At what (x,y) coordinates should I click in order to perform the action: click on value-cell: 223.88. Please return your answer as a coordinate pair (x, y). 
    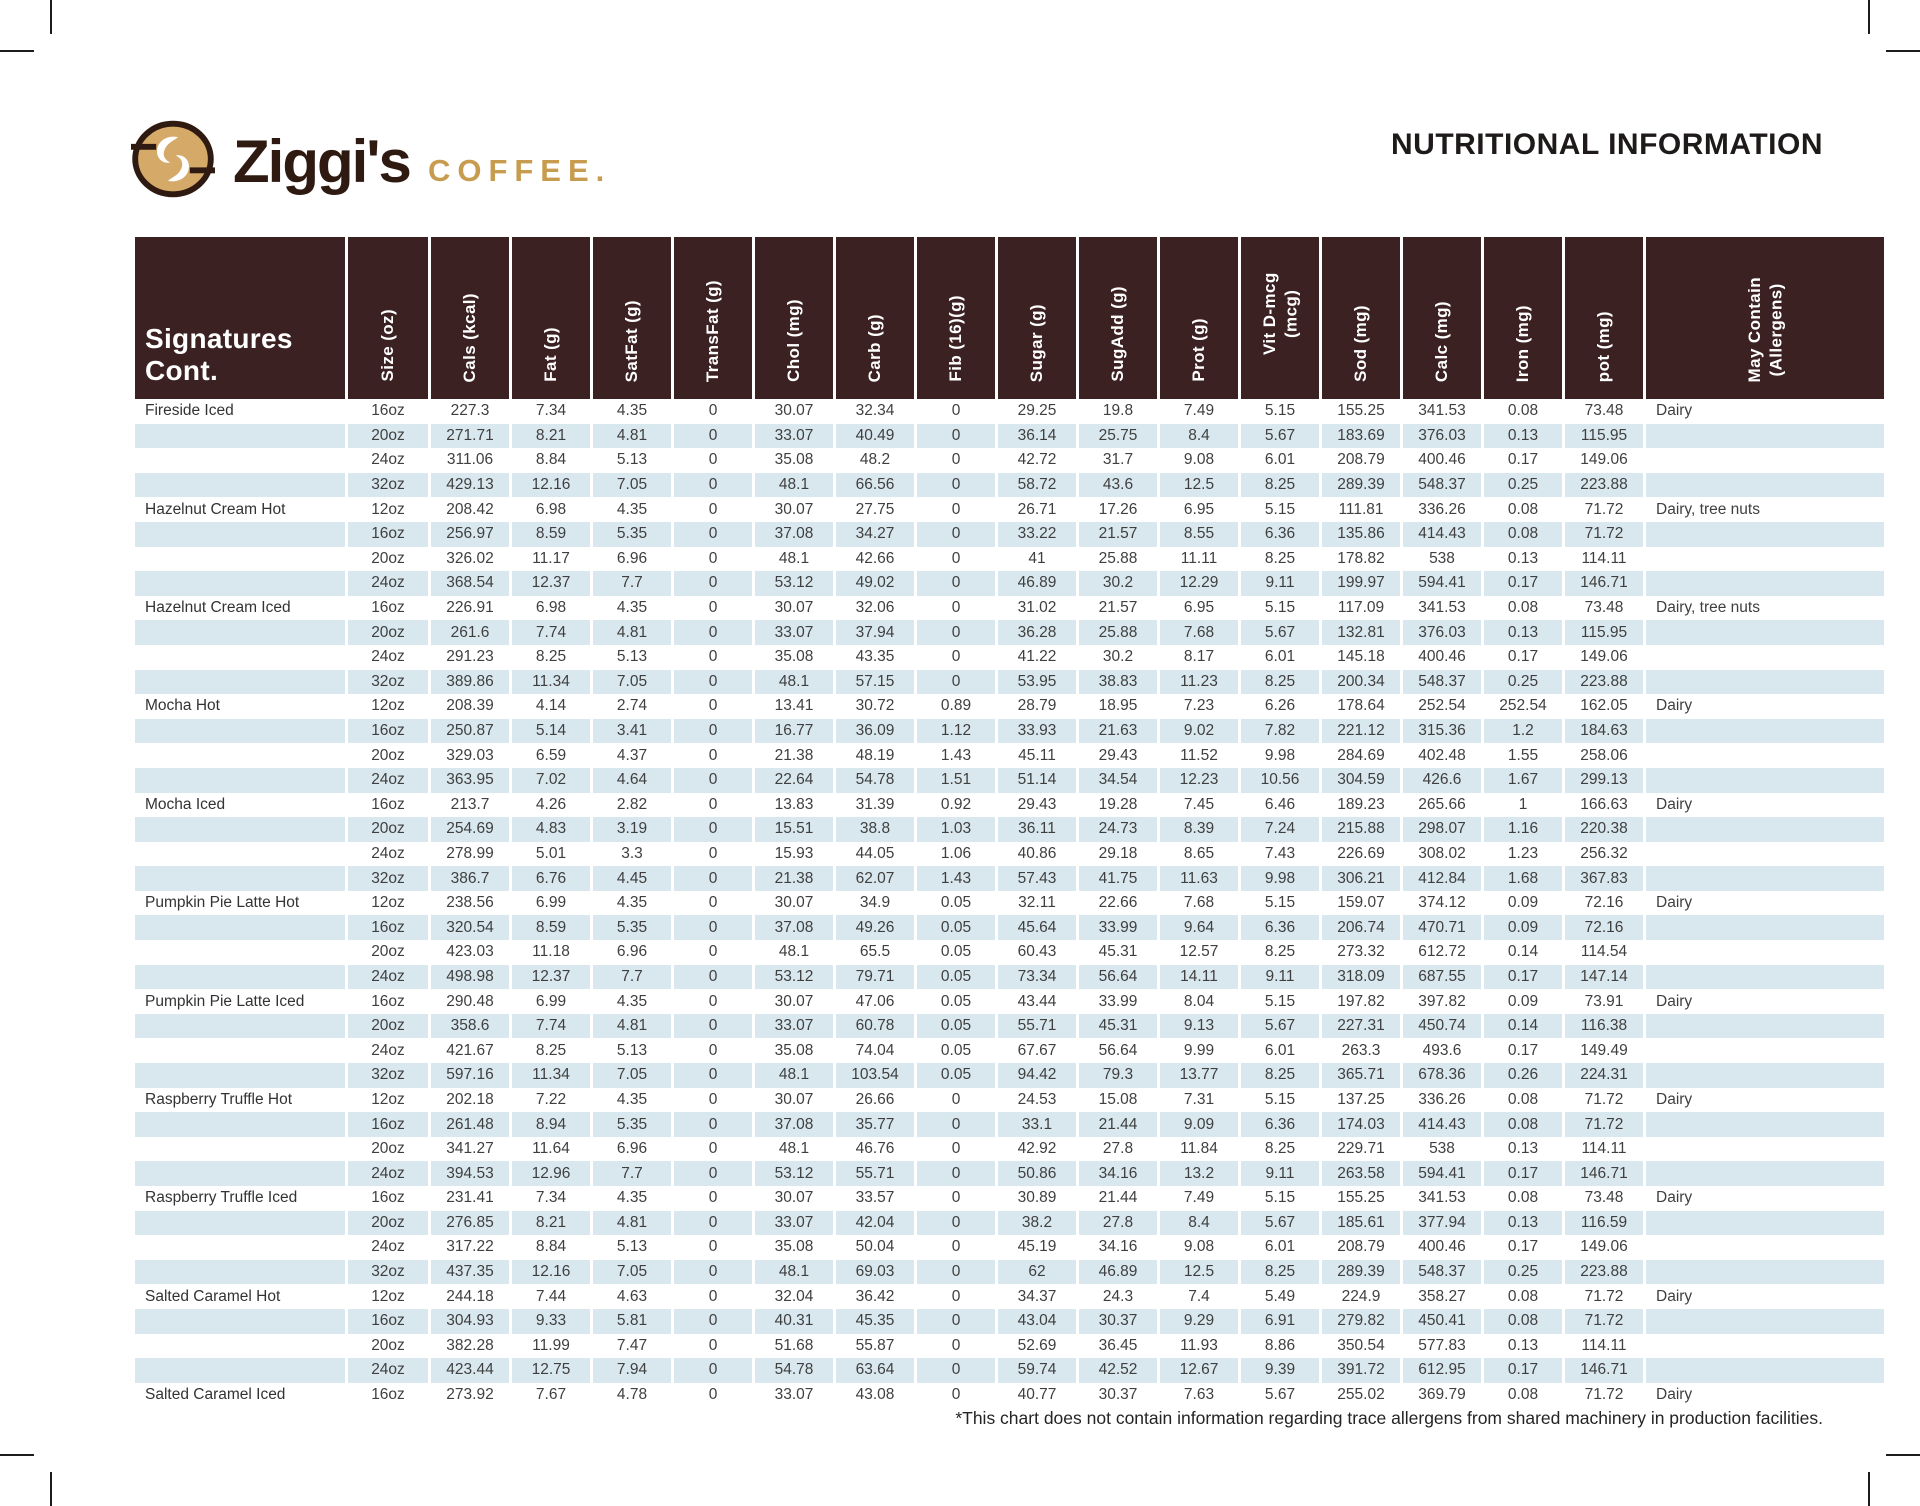
    Looking at the image, I should click on (1603, 485).